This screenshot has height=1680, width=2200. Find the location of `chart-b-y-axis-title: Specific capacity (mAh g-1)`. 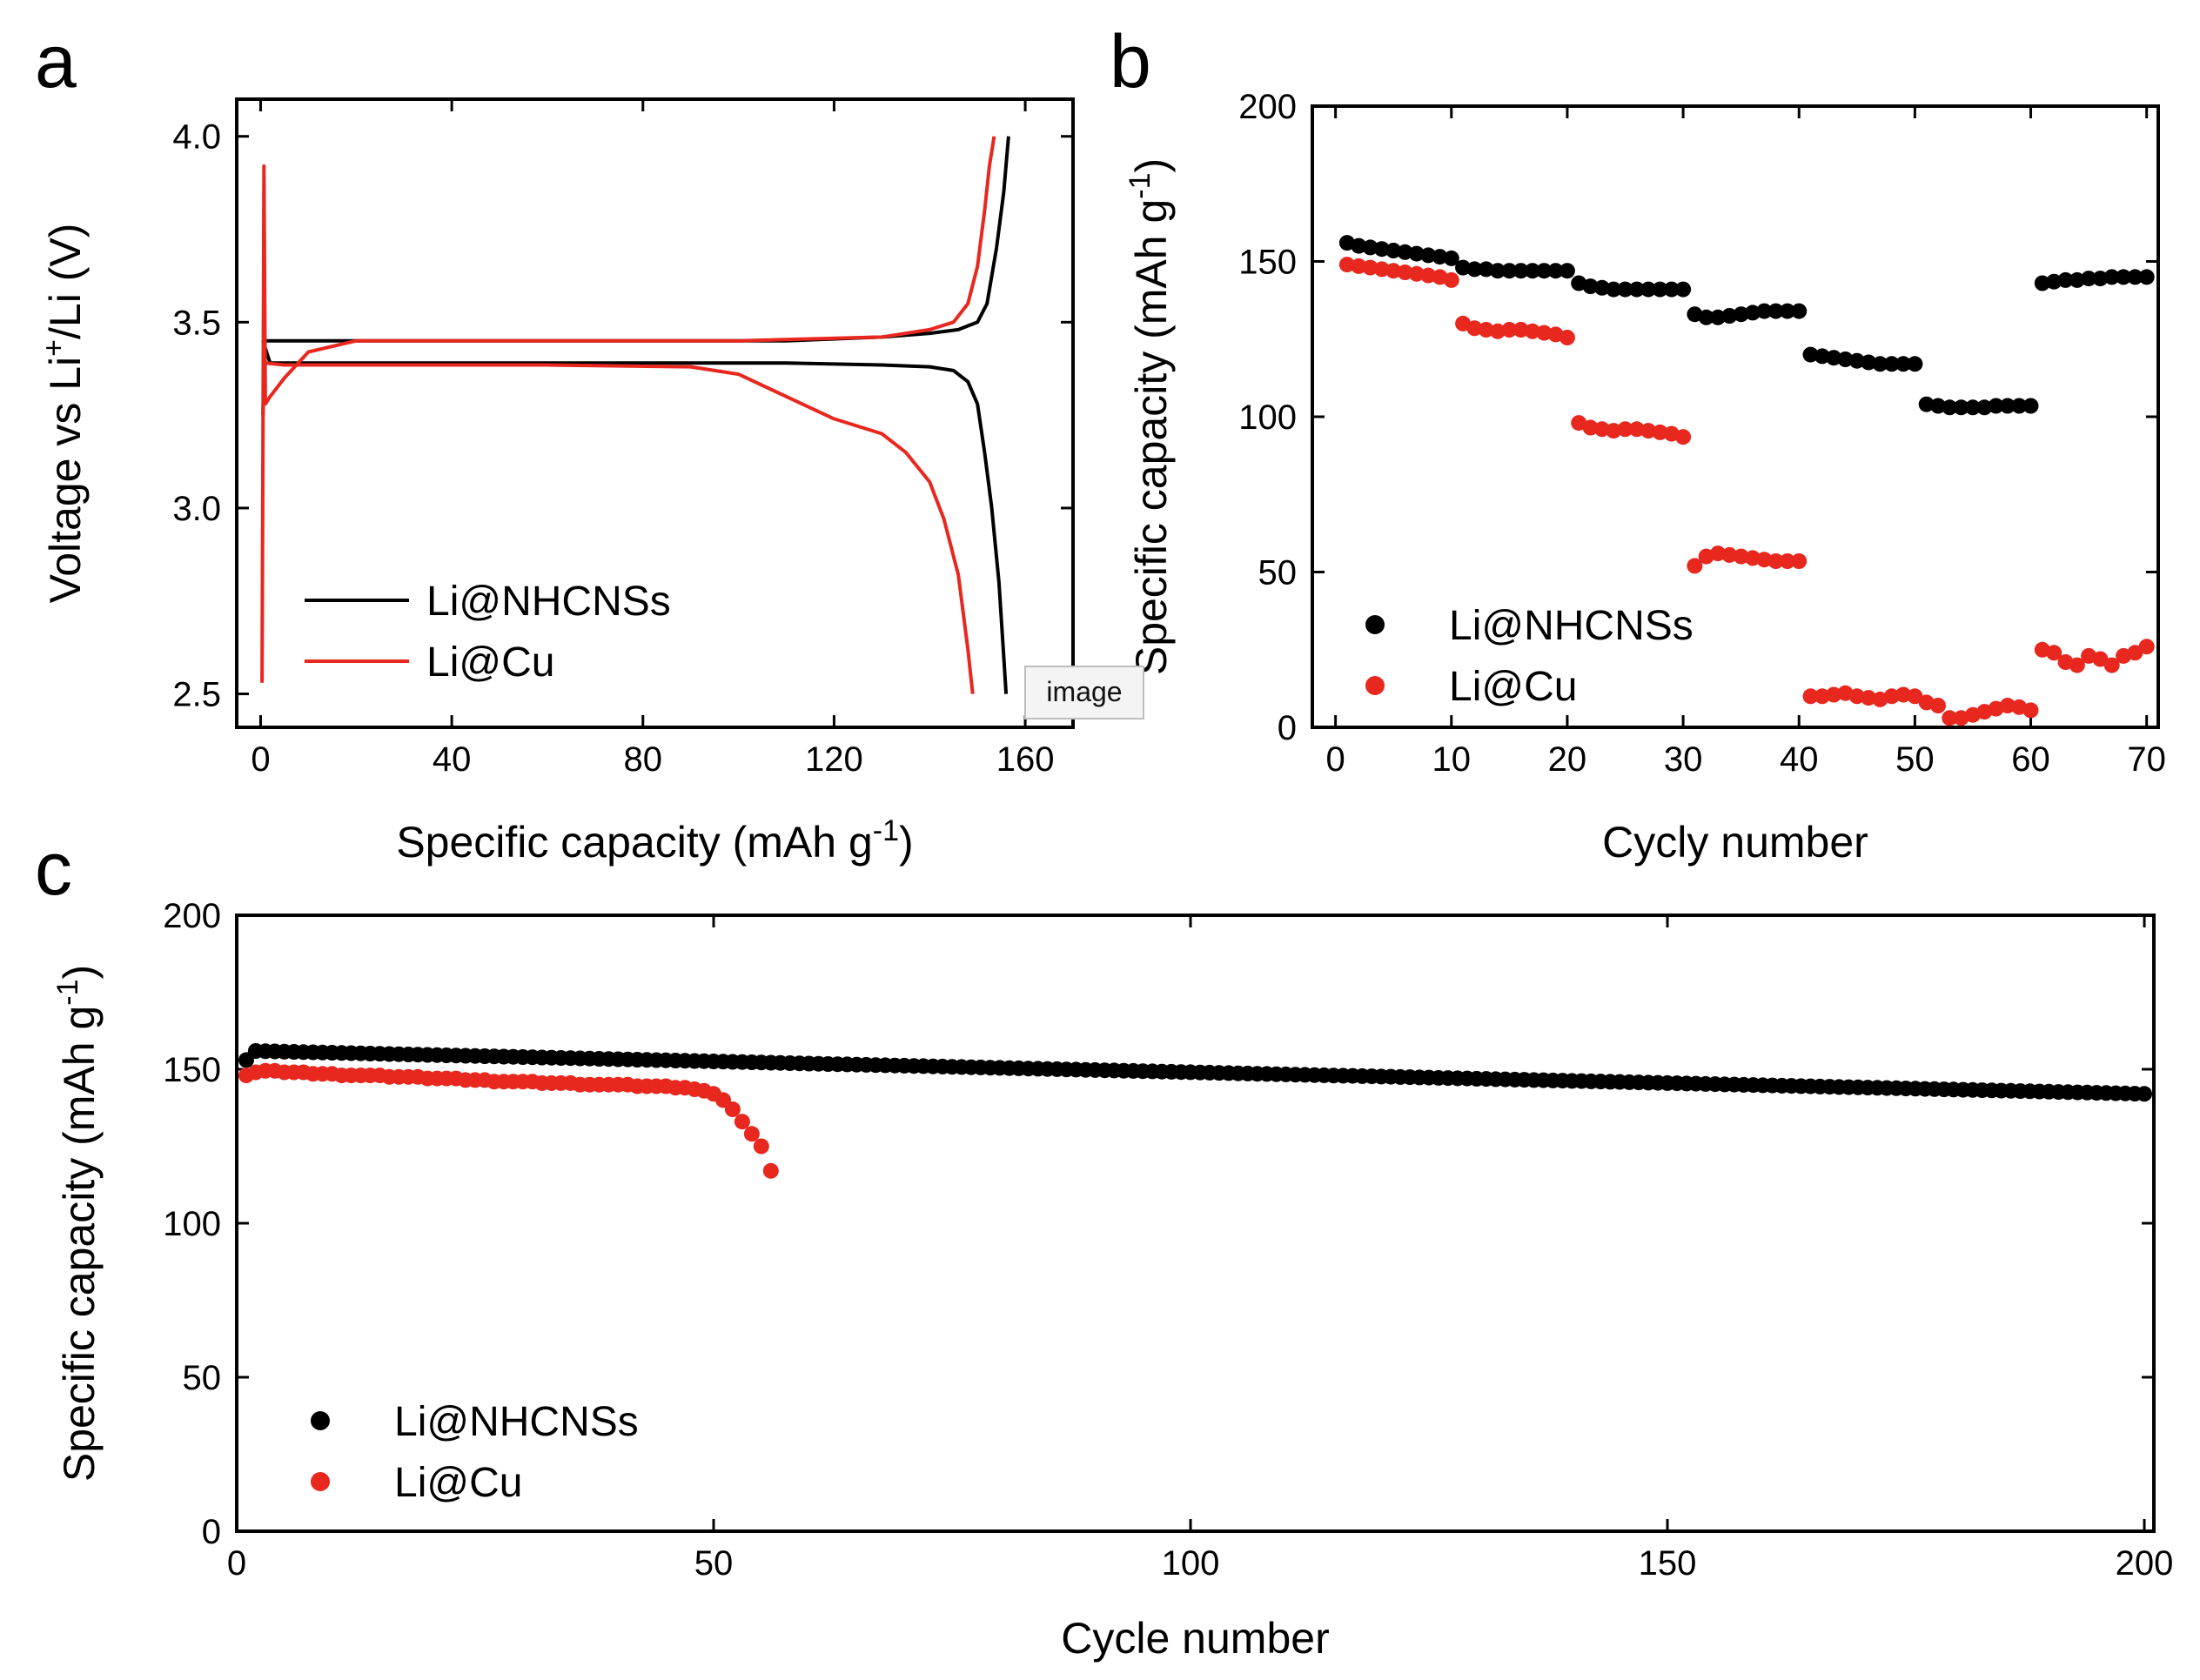

chart-b-y-axis-title: Specific capacity (mAh g-1) is located at coordinates (1149, 416).